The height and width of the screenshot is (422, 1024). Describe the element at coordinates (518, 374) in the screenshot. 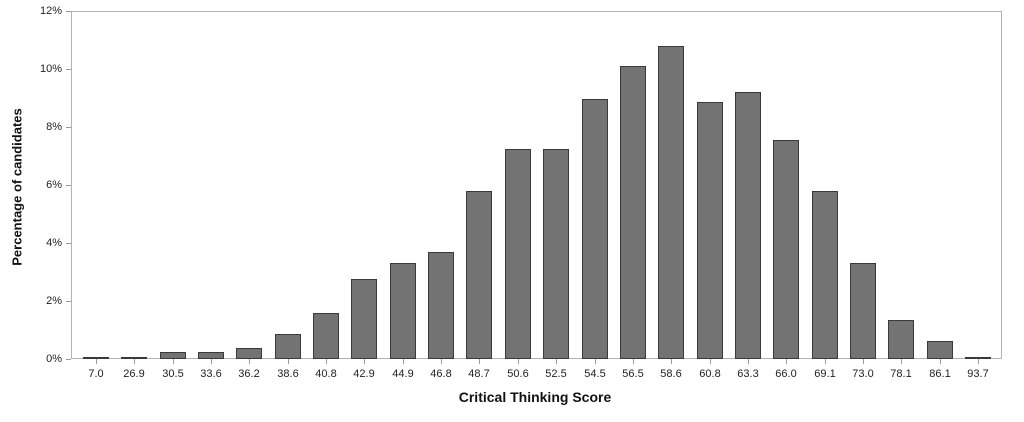

I see `x-tick-label: 50.6` at that location.